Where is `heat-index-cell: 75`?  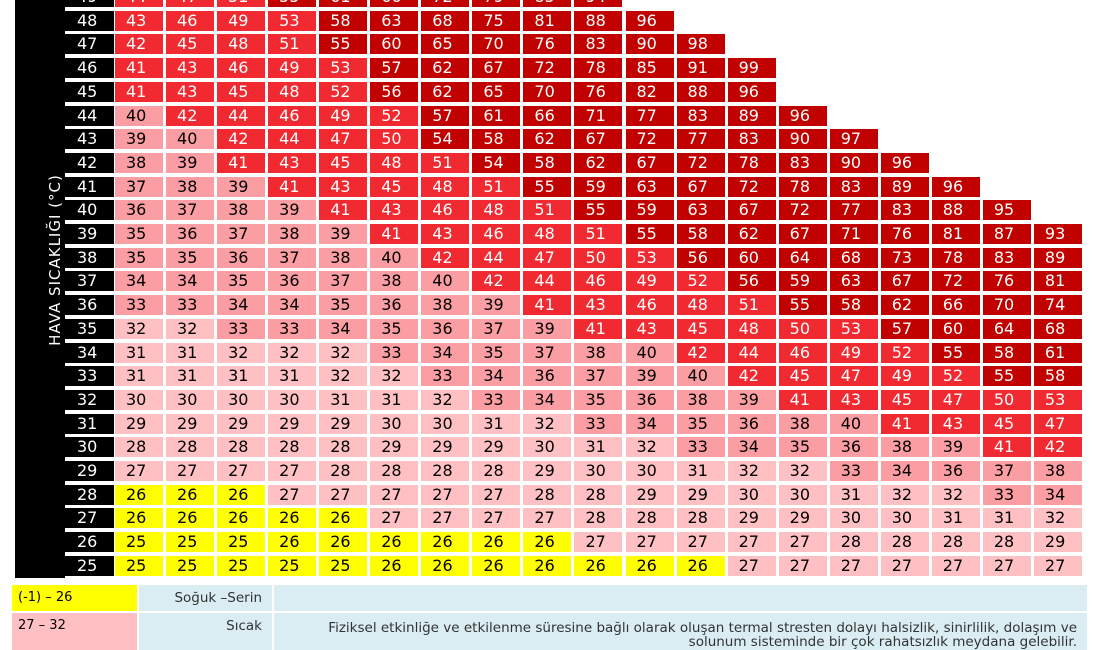
heat-index-cell: 75 is located at coordinates (496, 20).